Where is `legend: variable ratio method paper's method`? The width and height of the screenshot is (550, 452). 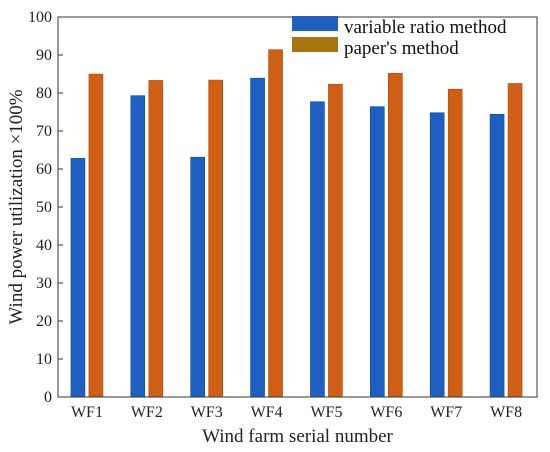
legend: variable ratio method paper's method is located at coordinates (399, 37).